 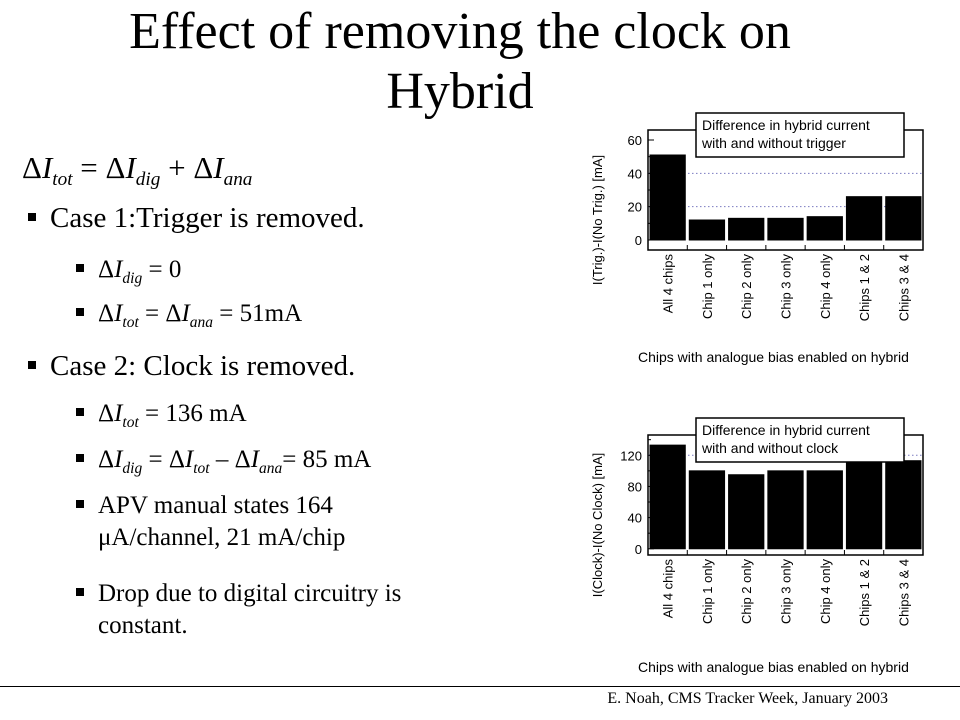 I want to click on annotation-text: with and without trigger, so click(x=773, y=143).